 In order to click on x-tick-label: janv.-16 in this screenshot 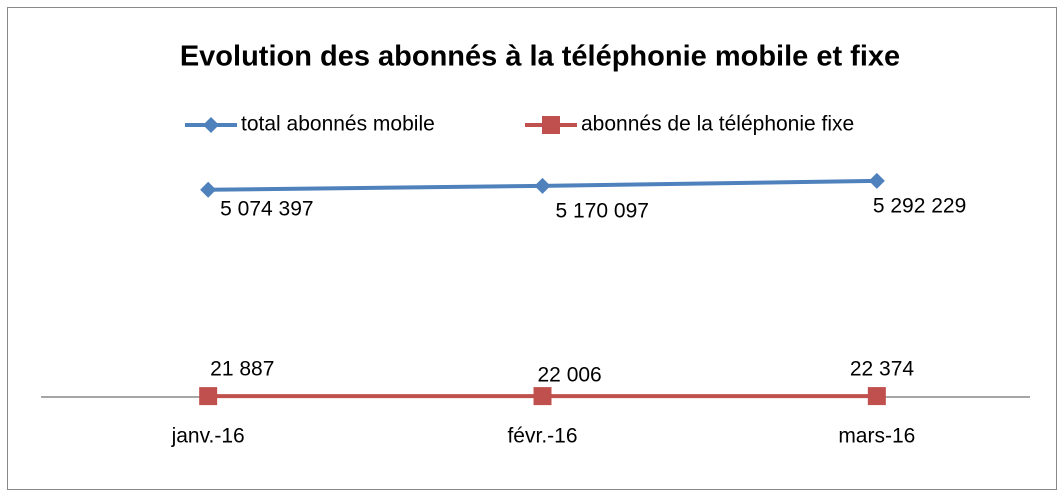, I will do `click(208, 436)`.